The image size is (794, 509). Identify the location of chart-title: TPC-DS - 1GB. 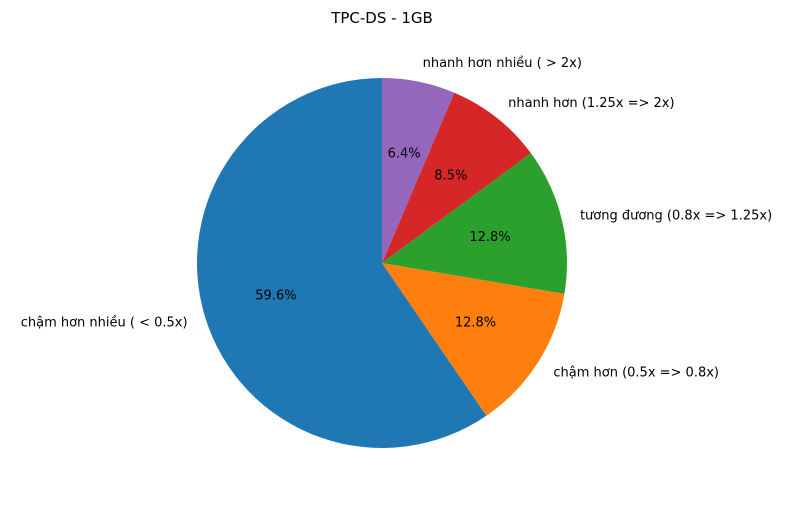
(381, 18).